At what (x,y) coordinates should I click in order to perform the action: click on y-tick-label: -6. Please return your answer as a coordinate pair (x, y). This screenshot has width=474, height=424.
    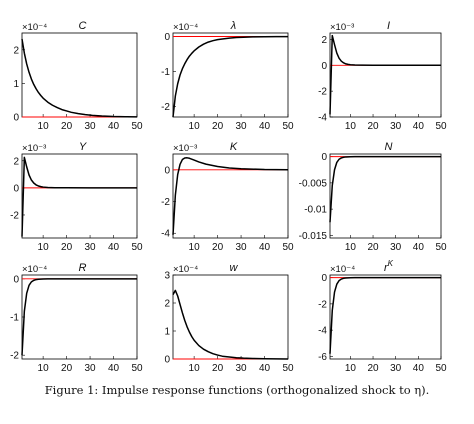
    Looking at the image, I should click on (322, 357).